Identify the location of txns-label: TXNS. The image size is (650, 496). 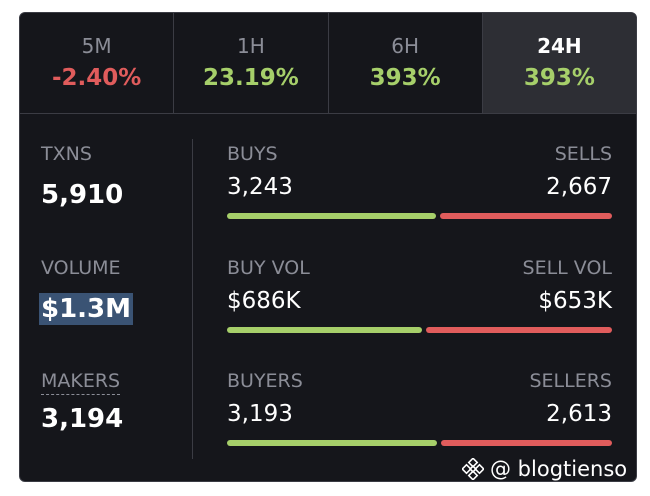
(66, 154).